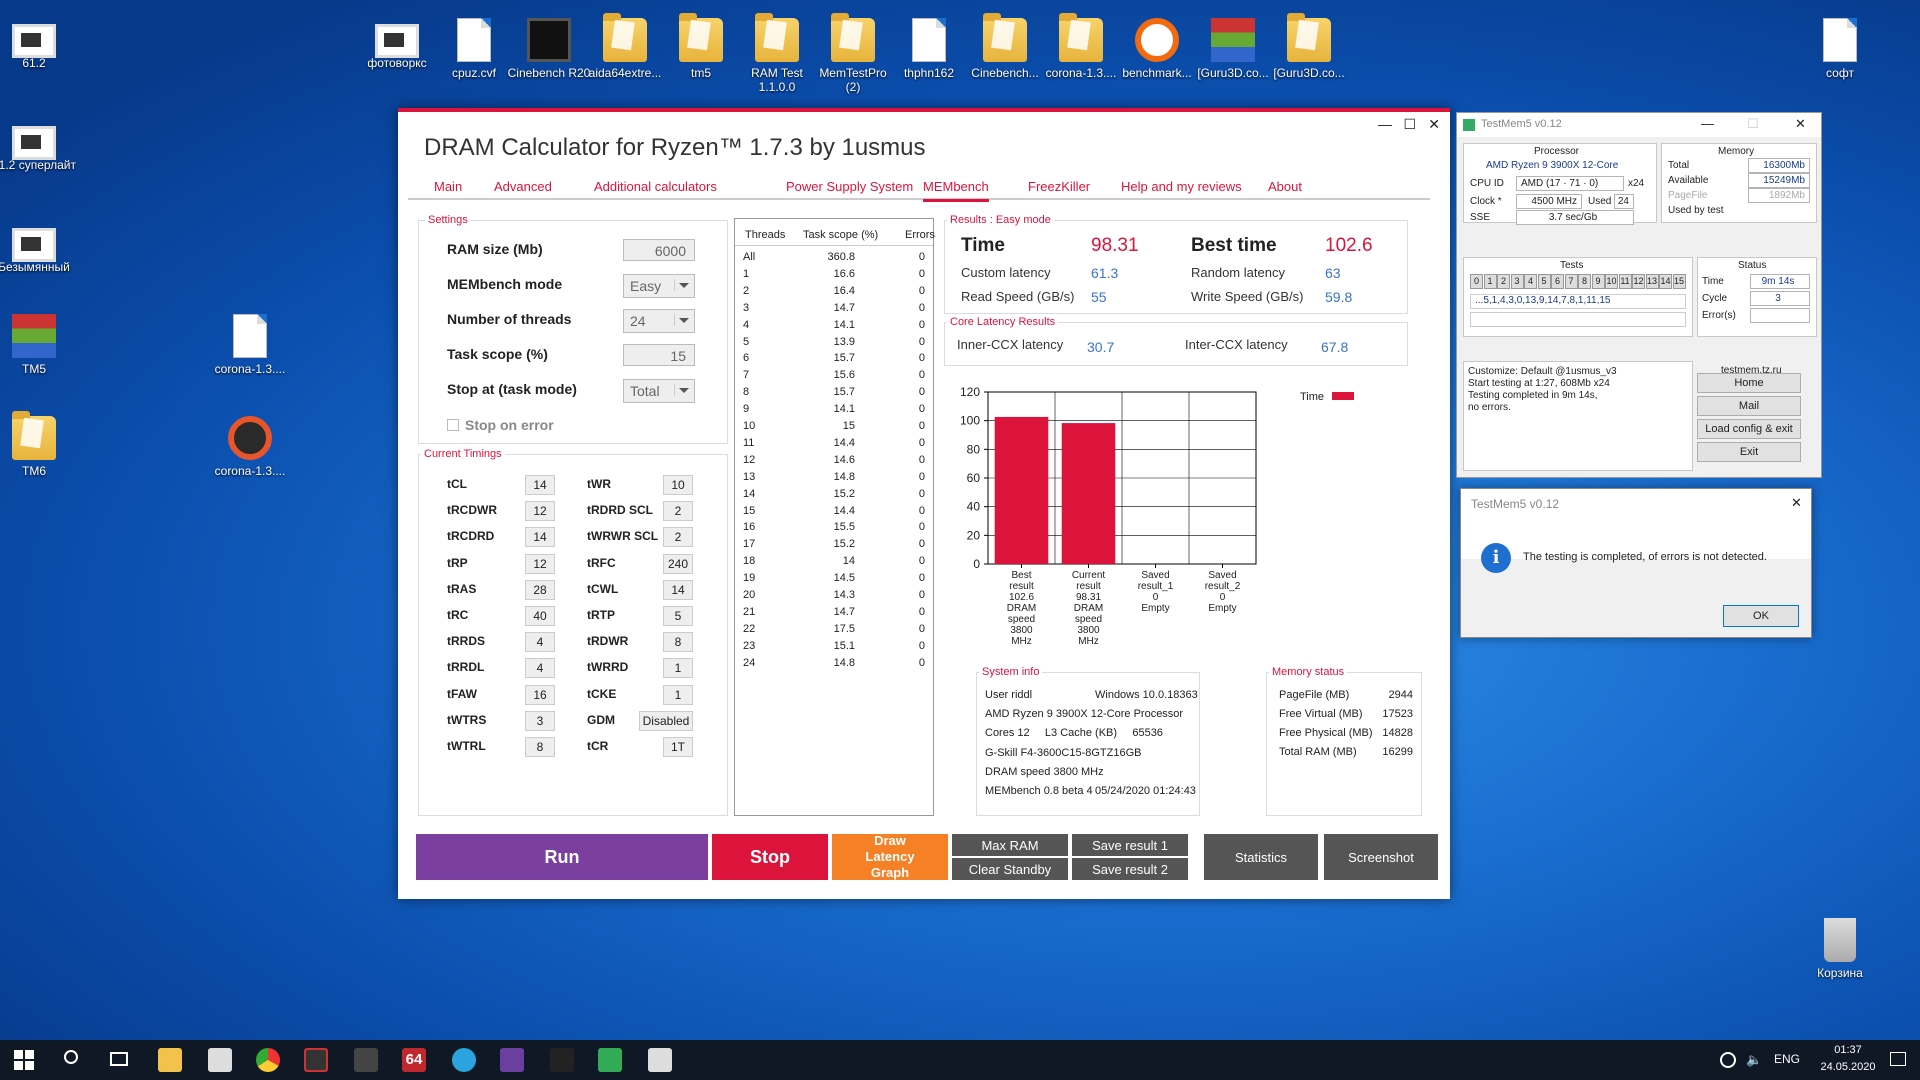  I want to click on x-tick-label: Saved, so click(1155, 575).